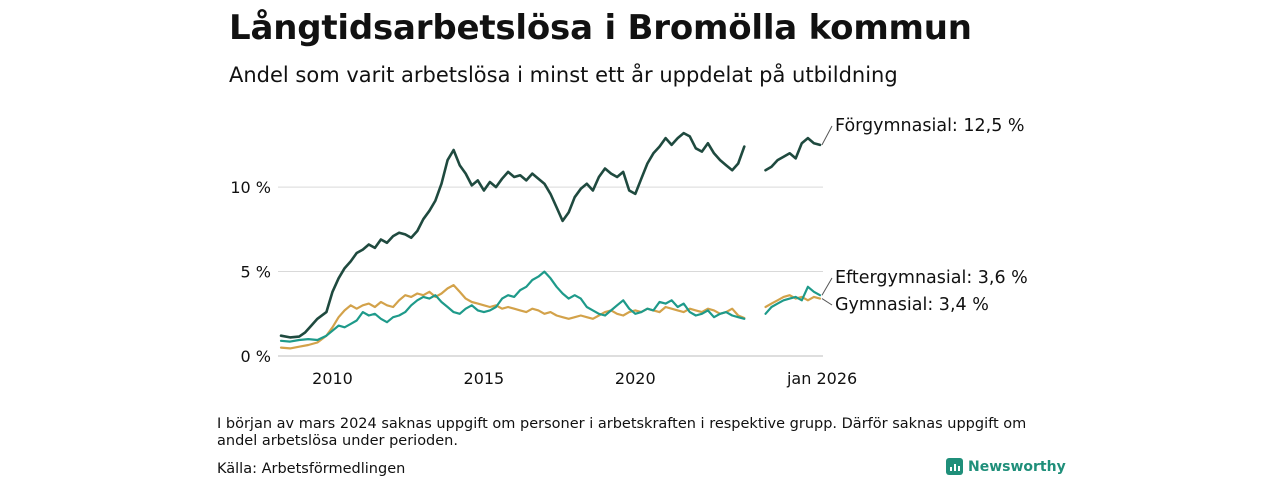 This screenshot has width=1280, height=480. What do you see at coordinates (250, 187) in the screenshot?
I see `y-tick-label: 10 %` at bounding box center [250, 187].